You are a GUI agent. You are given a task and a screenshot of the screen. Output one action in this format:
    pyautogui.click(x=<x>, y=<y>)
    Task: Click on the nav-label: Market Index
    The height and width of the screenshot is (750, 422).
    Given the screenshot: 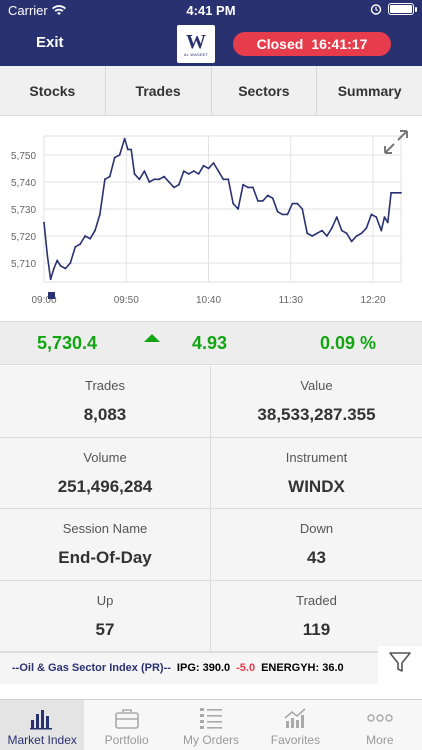 What is the action you would take?
    pyautogui.click(x=42, y=740)
    